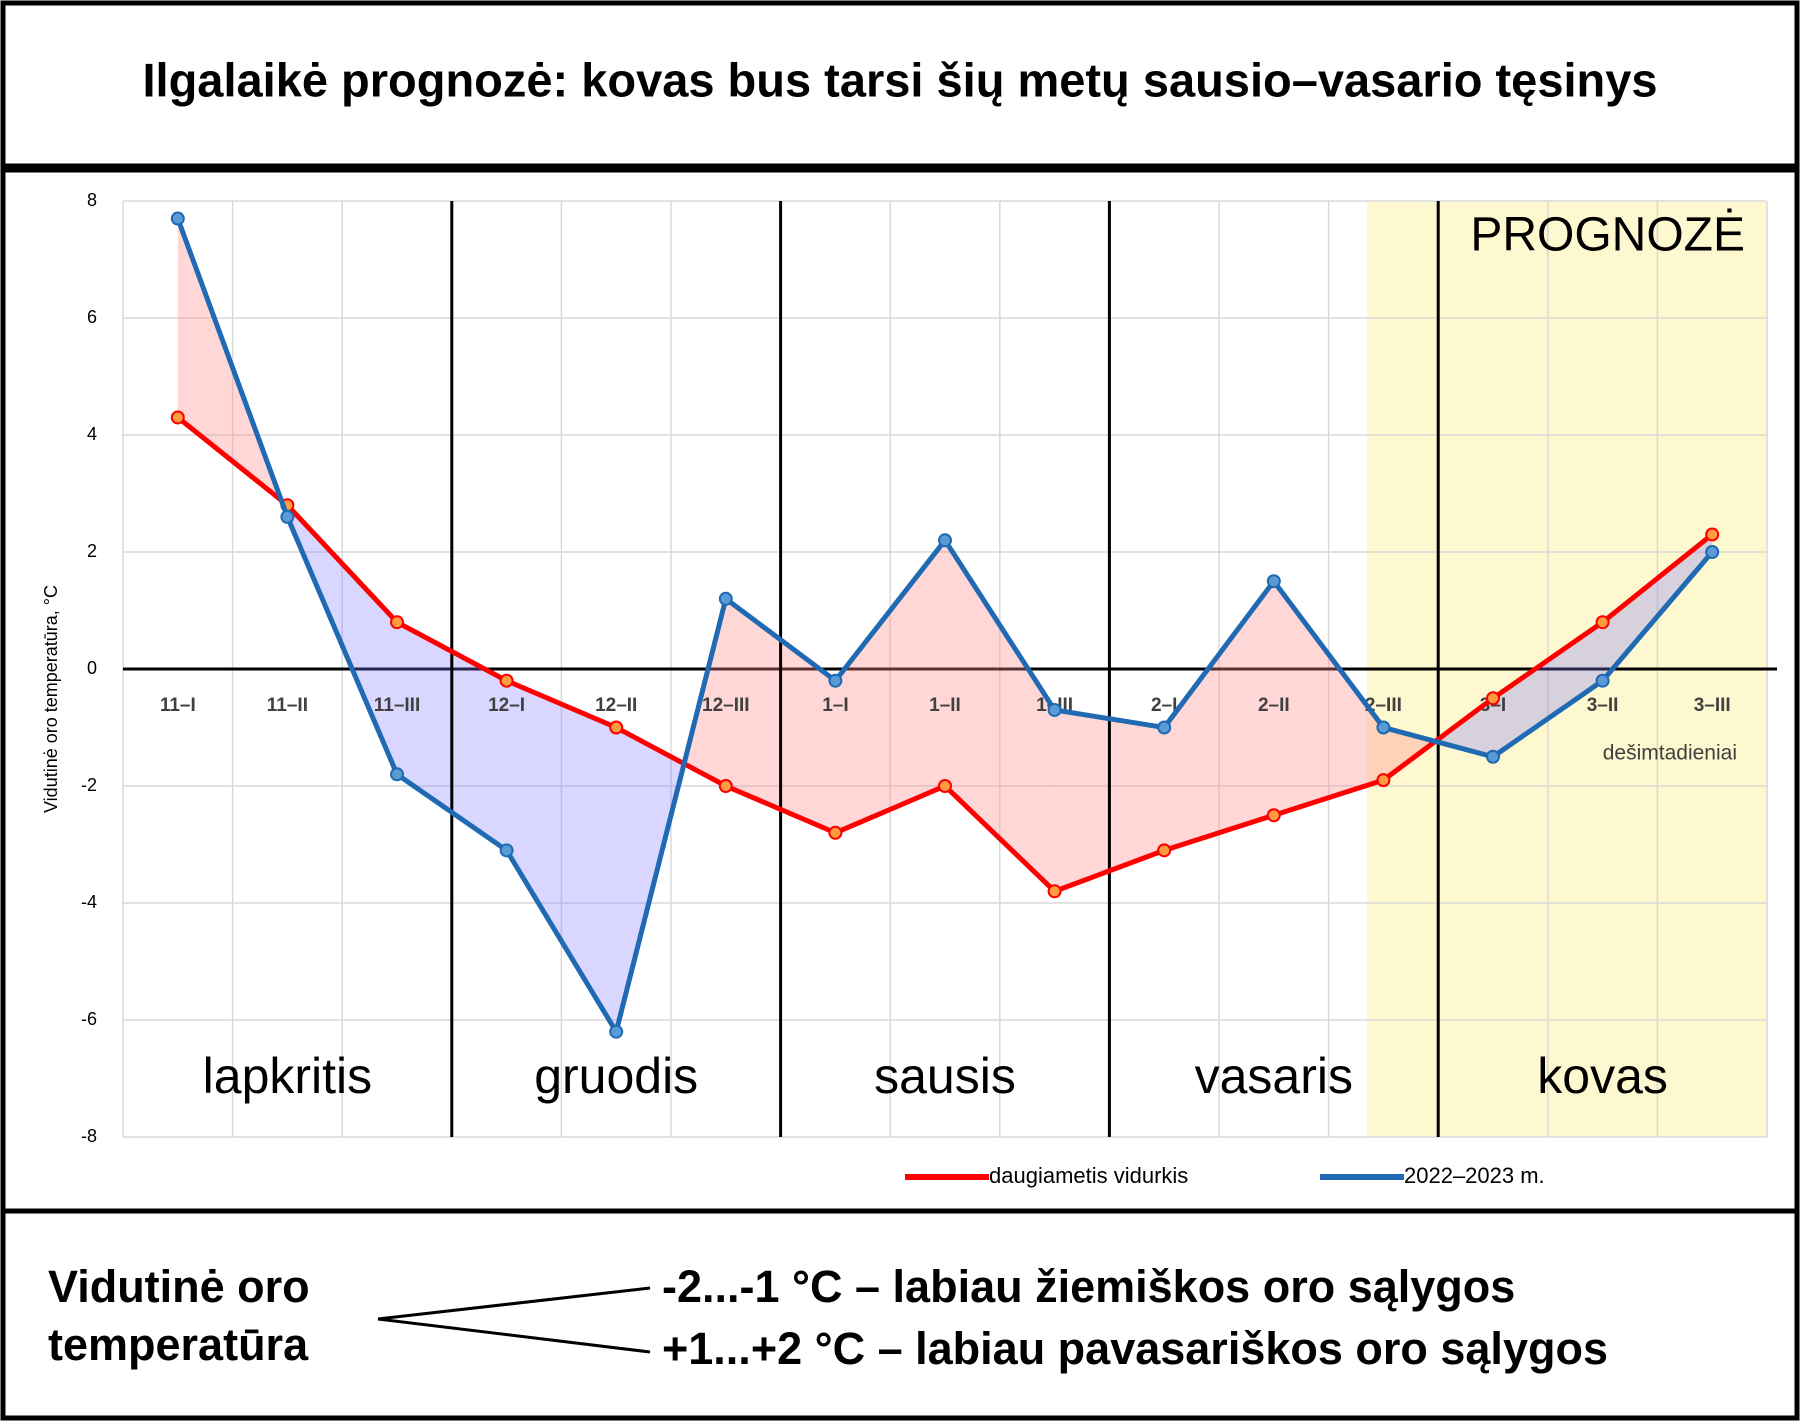 The image size is (1800, 1426). Describe the element at coordinates (179, 1286) in the screenshot. I see `footer-label-line: Vidutinė oro` at that location.